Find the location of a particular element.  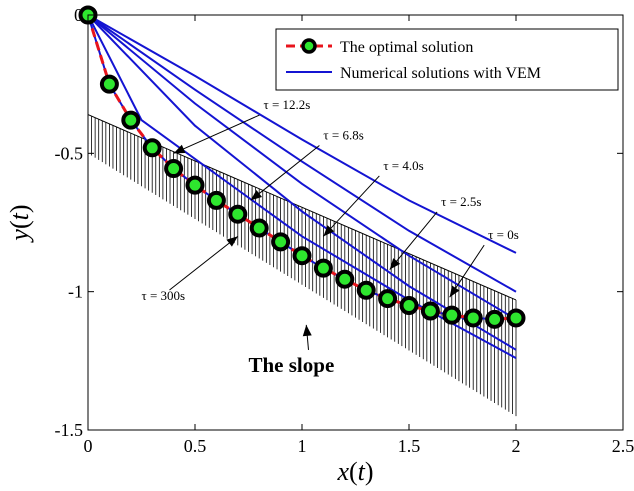

legend-optimal-marker is located at coordinates (309, 46).